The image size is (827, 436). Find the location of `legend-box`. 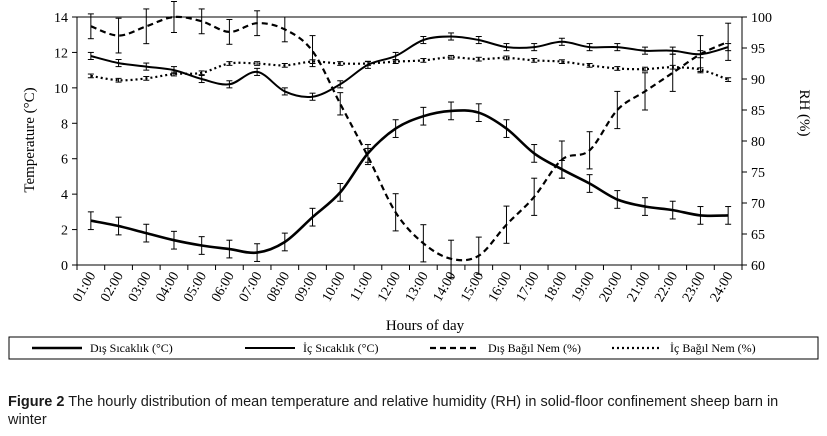

legend-box is located at coordinates (413, 348).